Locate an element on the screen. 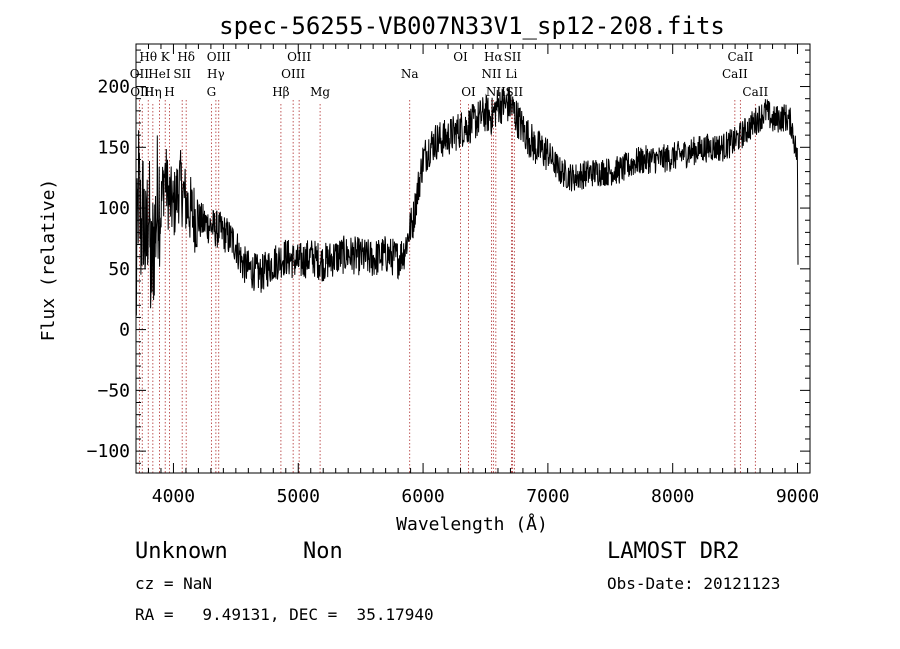  radec-text: RA = 9.49131, DEC = 35.17940 is located at coordinates (284, 614).